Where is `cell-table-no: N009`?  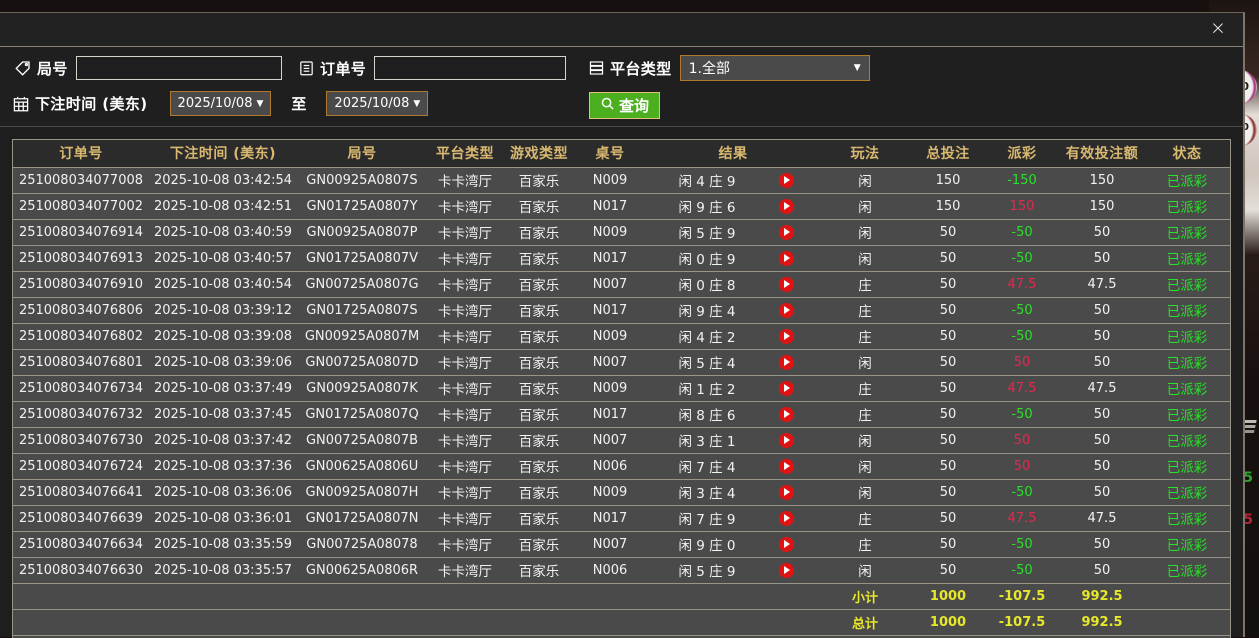 cell-table-no: N009 is located at coordinates (610, 388).